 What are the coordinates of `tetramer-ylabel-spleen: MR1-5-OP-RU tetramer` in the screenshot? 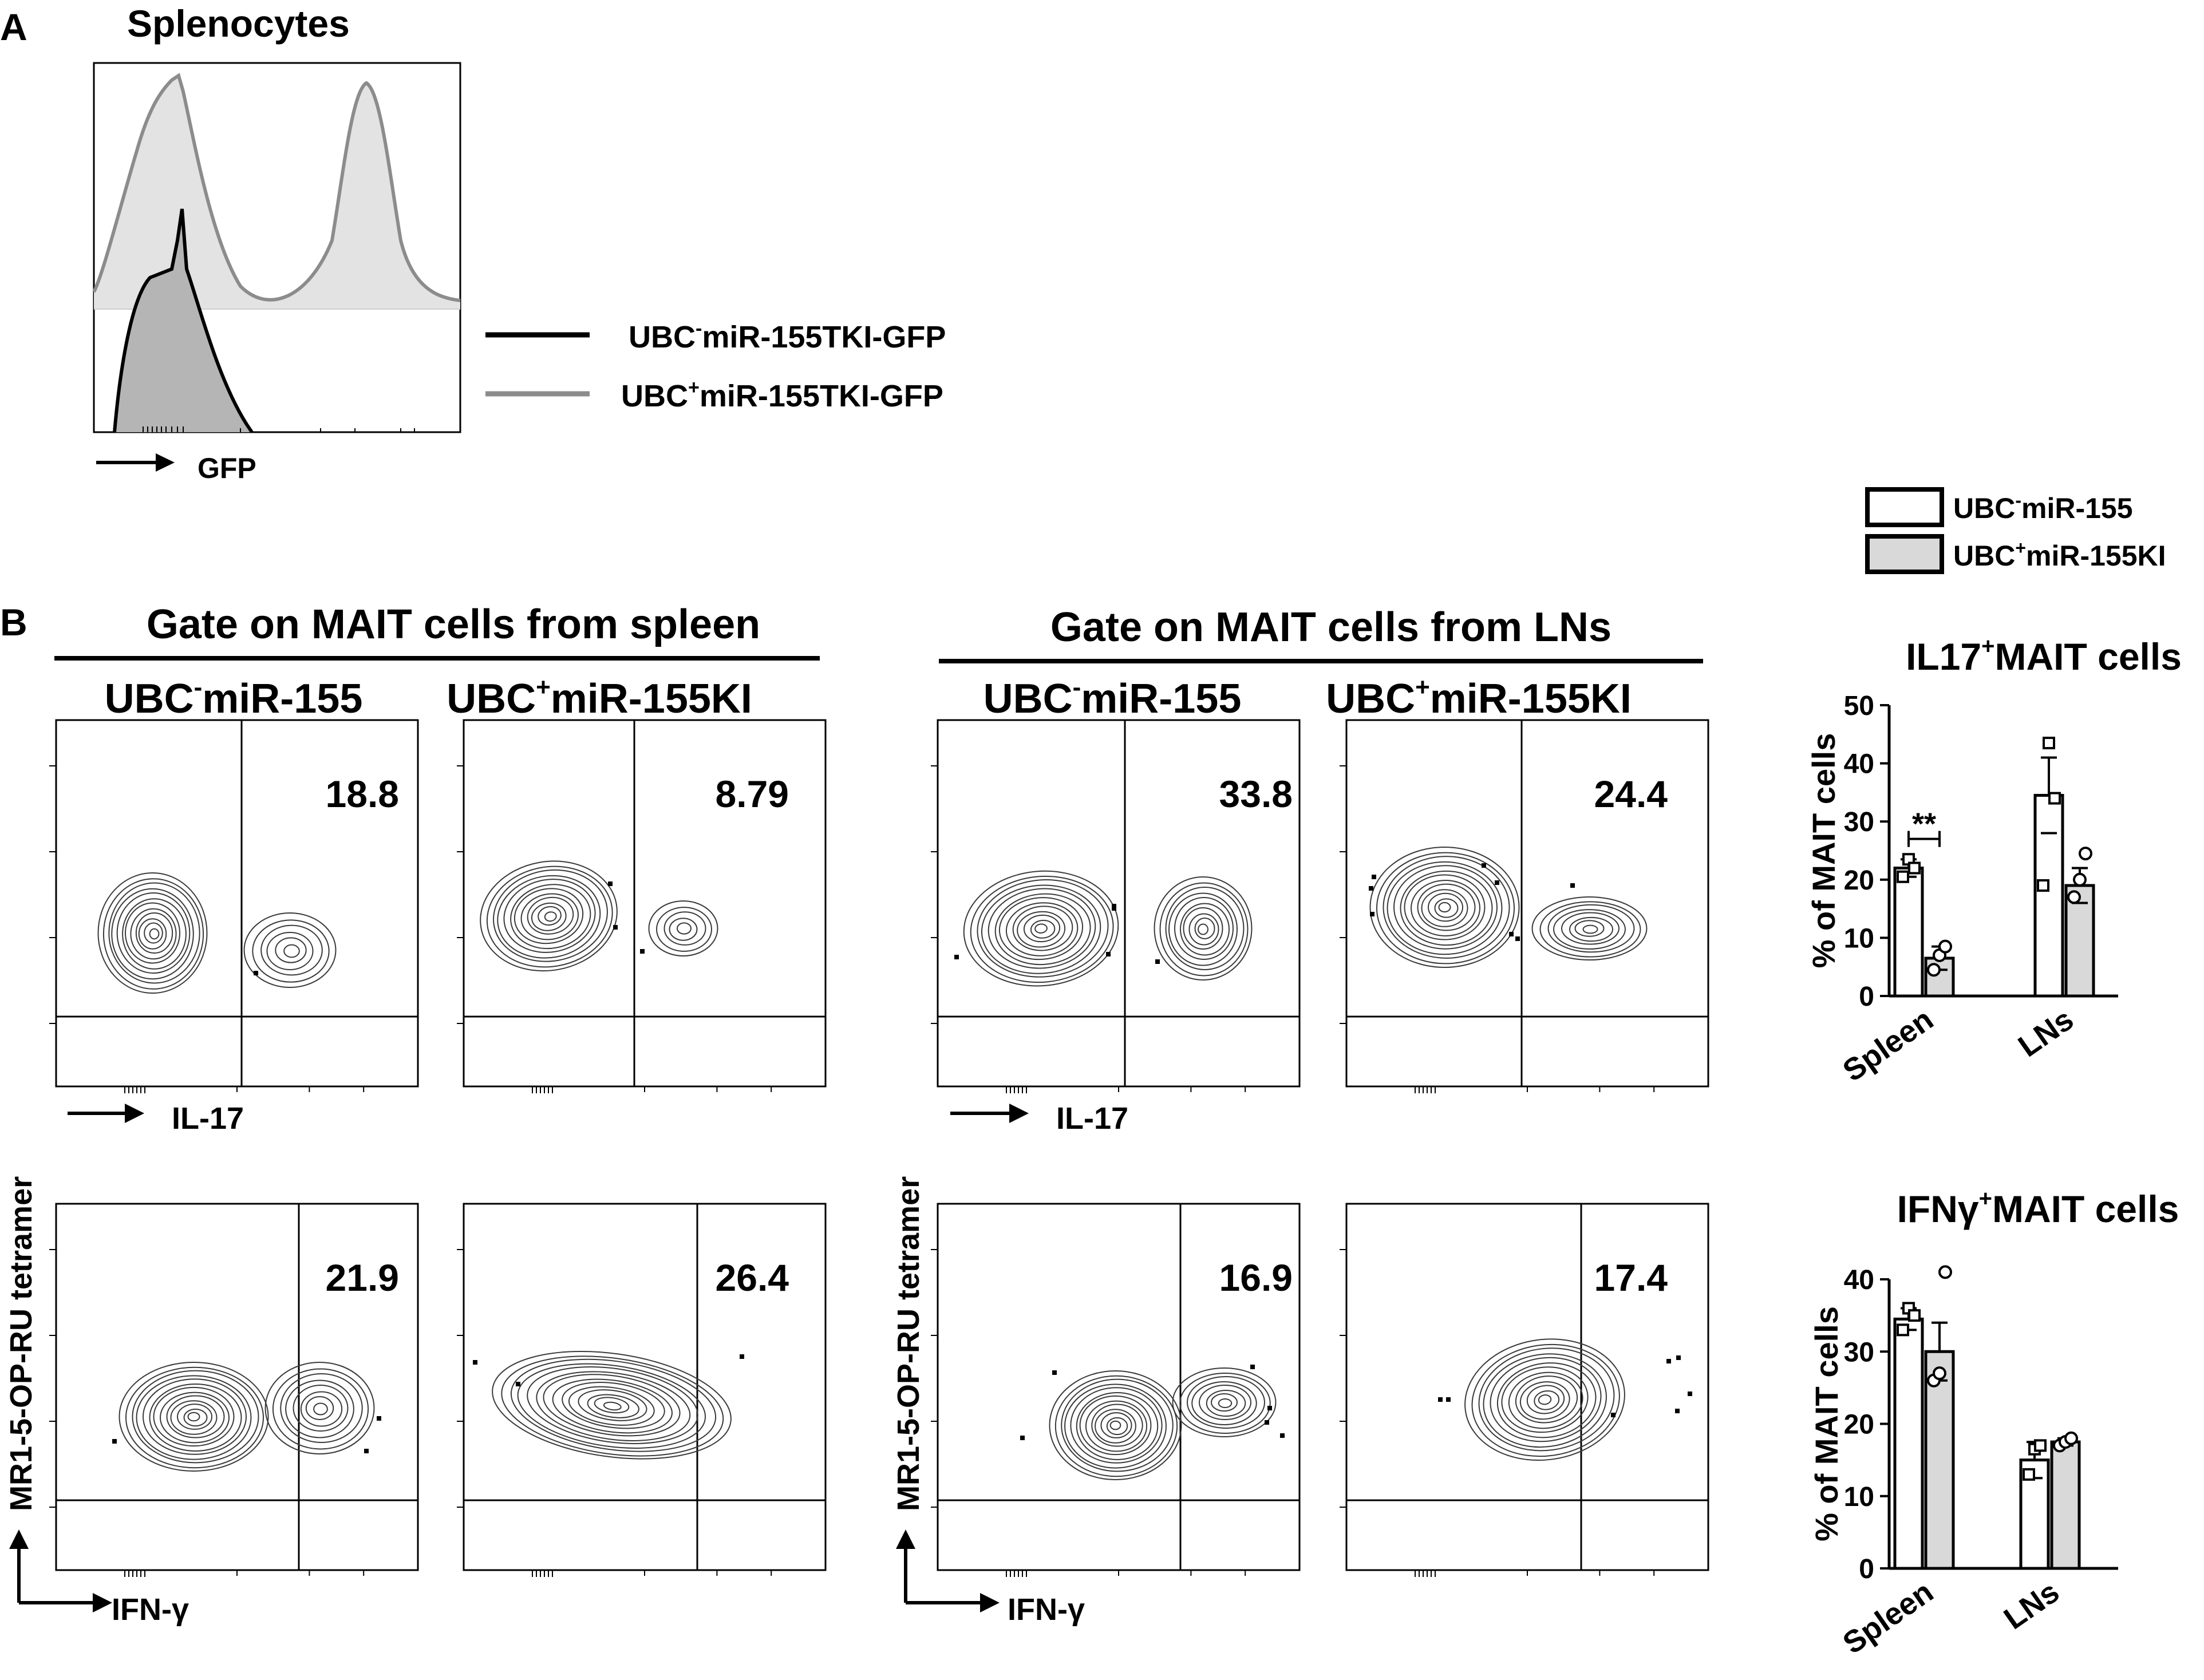 It's located at (21, 1343).